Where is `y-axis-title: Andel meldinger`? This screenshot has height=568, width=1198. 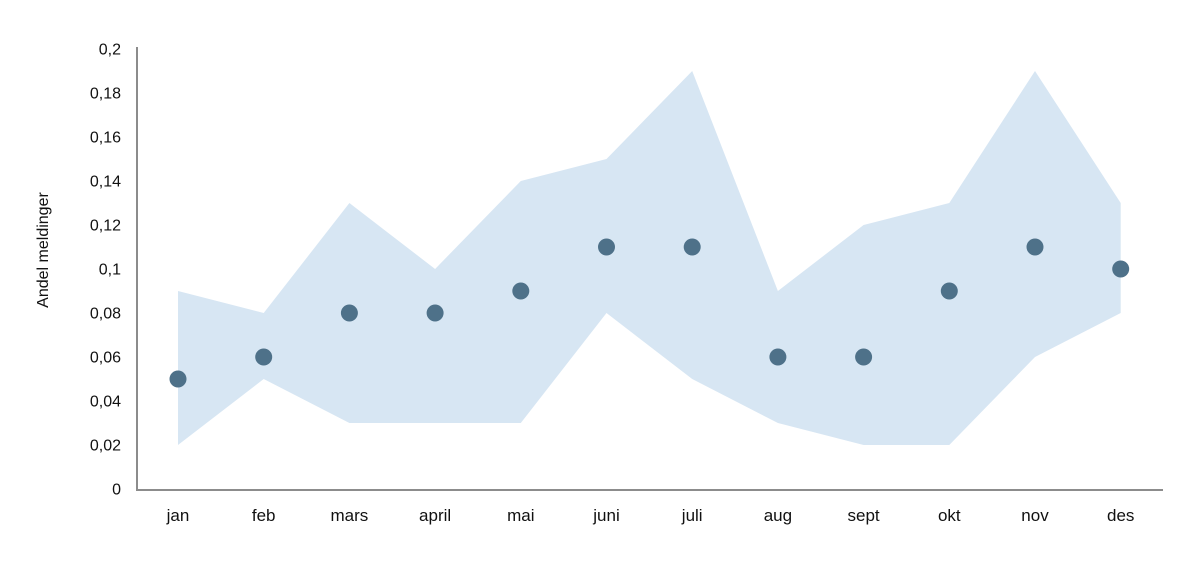 y-axis-title: Andel meldinger is located at coordinates (43, 250).